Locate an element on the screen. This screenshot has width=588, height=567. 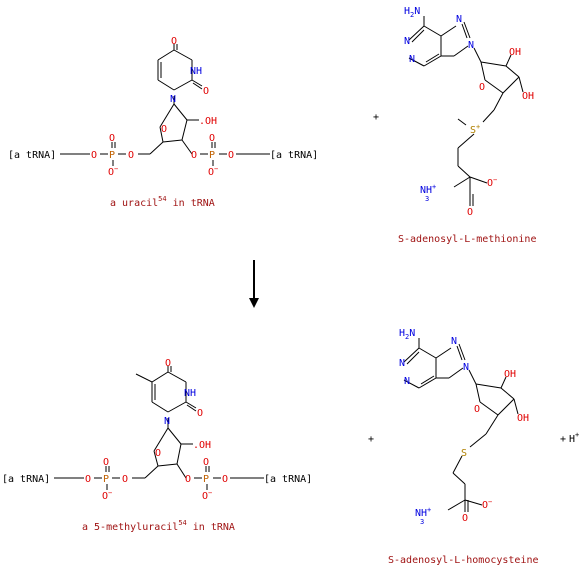
product-1-caption: a 5-methyluracil54 in tRNA is located at coordinates (158, 526).